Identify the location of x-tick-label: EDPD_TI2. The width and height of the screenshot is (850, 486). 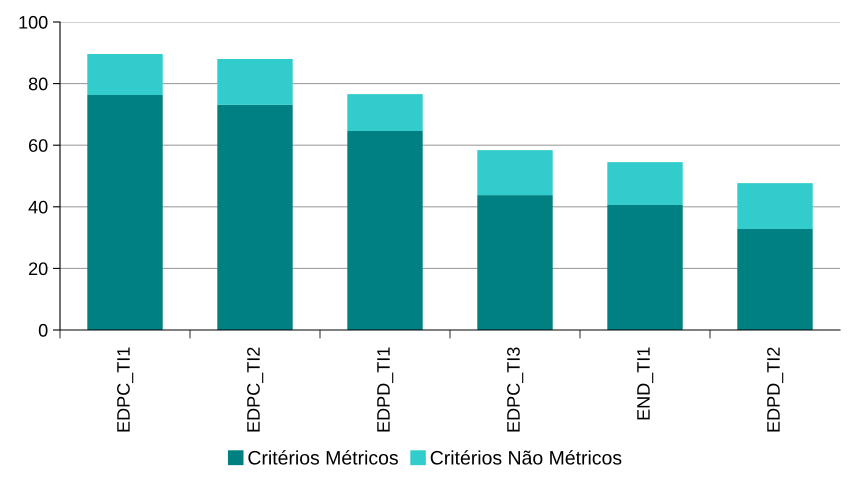
(775, 390).